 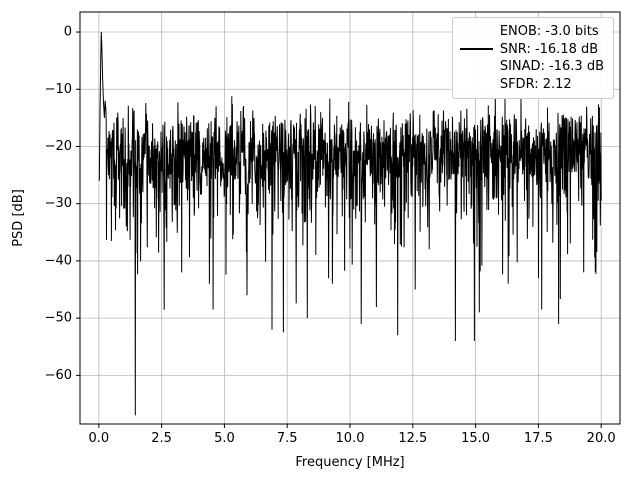 What do you see at coordinates (58, 146) in the screenshot?
I see `svg-text: −20` at bounding box center [58, 146].